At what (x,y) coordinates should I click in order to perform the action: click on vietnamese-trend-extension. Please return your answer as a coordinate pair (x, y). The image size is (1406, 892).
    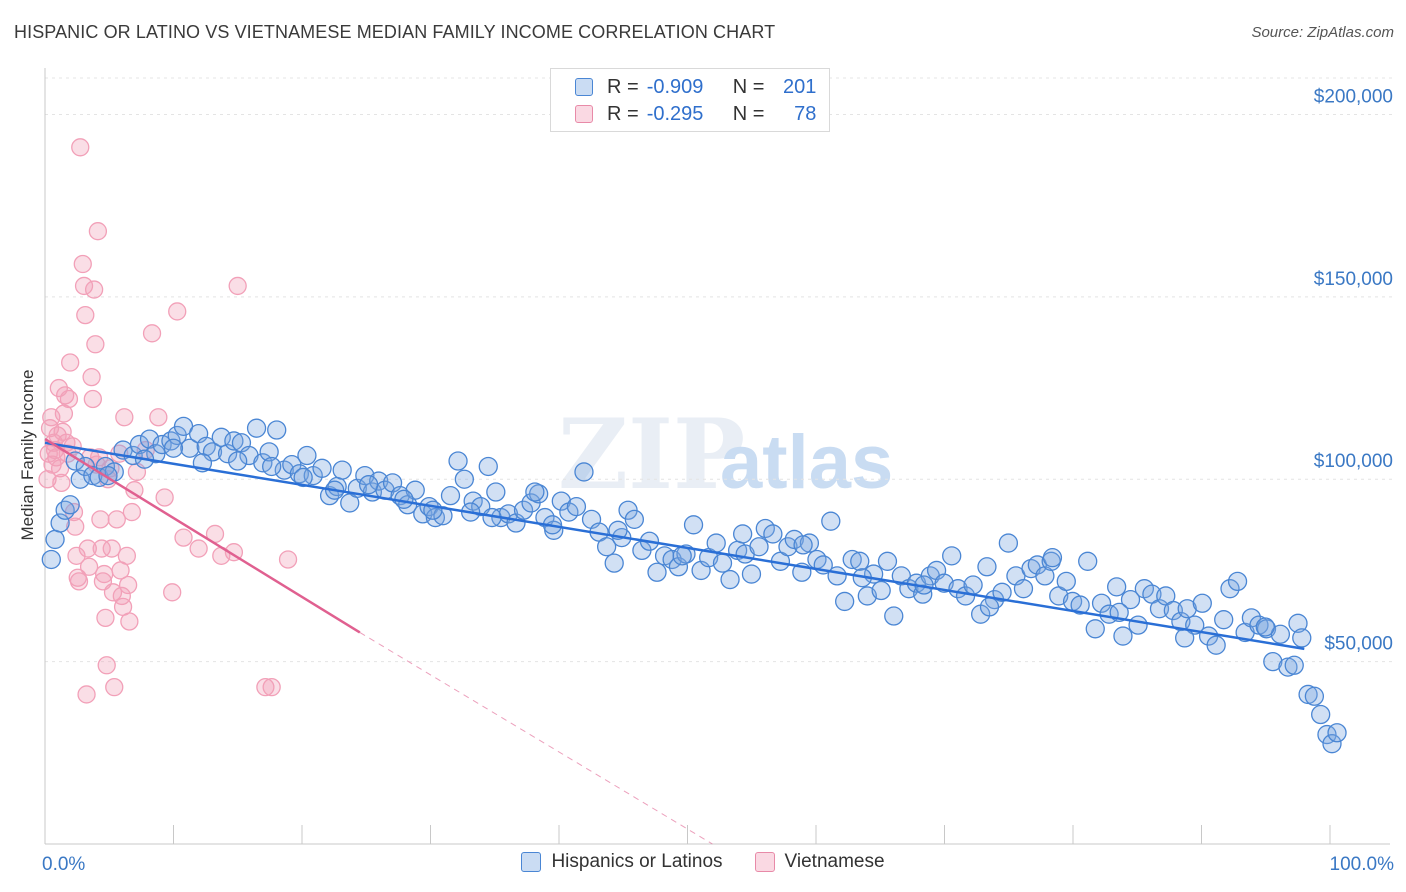
    Looking at the image, I should click on (536, 738).